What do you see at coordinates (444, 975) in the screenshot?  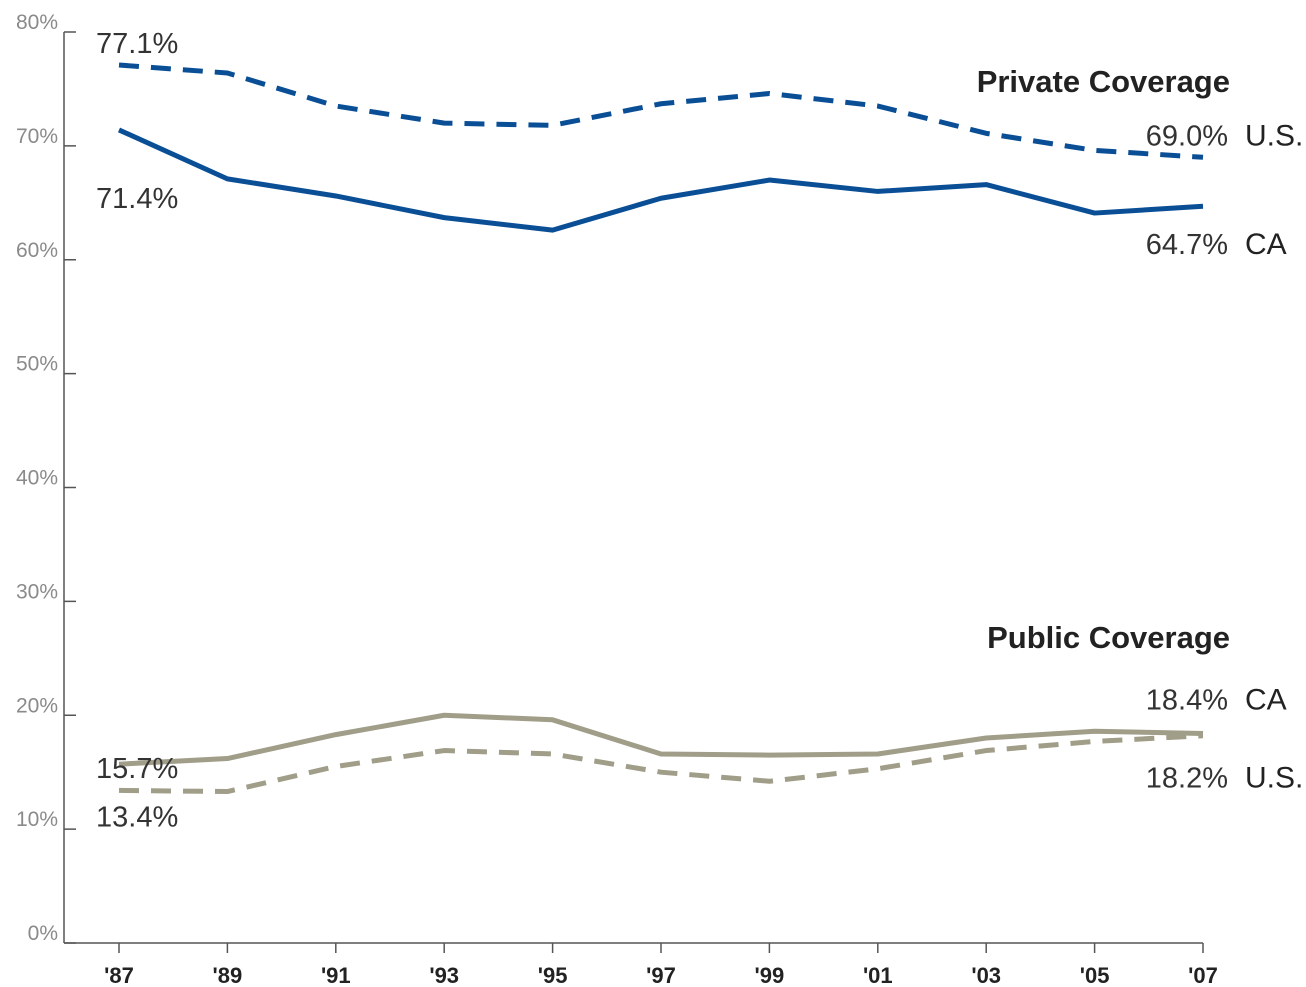 I see `x-tick-label: '93` at bounding box center [444, 975].